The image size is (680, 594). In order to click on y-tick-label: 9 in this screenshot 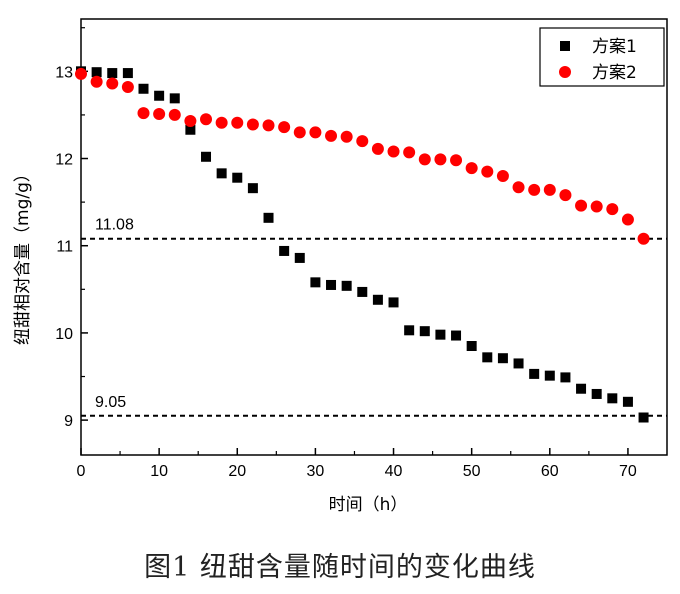, I will do `click(68, 421)`.